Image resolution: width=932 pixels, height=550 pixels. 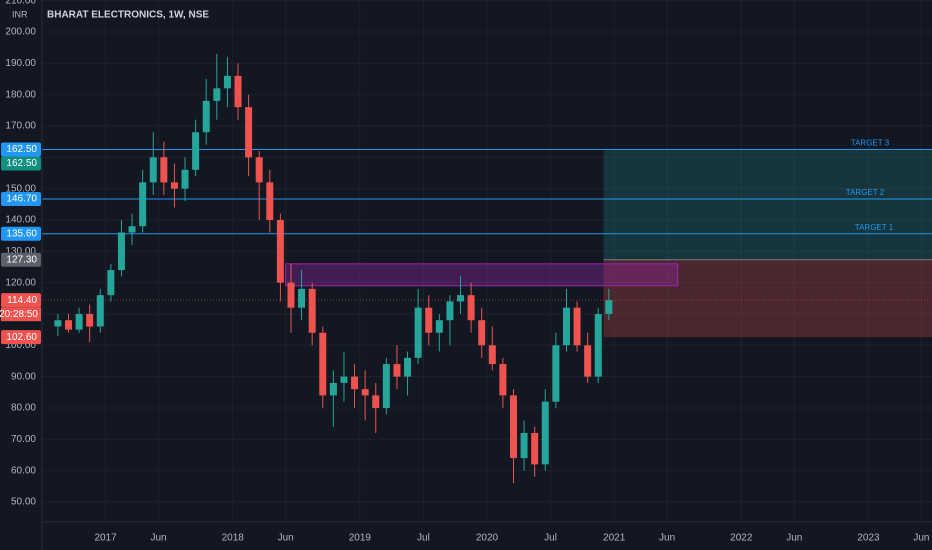 I want to click on target-label: TARGET 1, so click(x=874, y=227).